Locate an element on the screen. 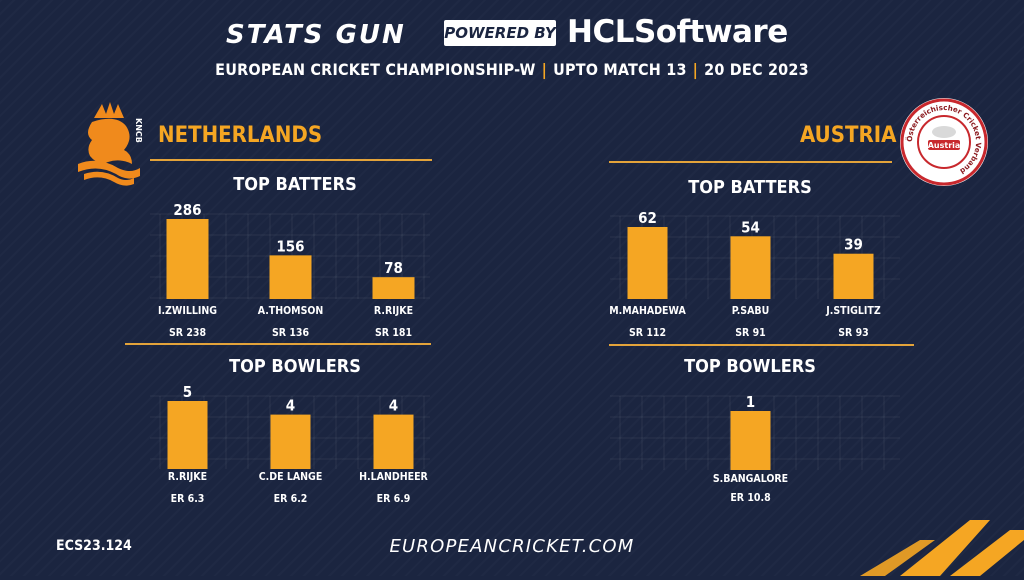 The image size is (1024, 580). player-stat-label: ER 10.8 is located at coordinates (750, 498).